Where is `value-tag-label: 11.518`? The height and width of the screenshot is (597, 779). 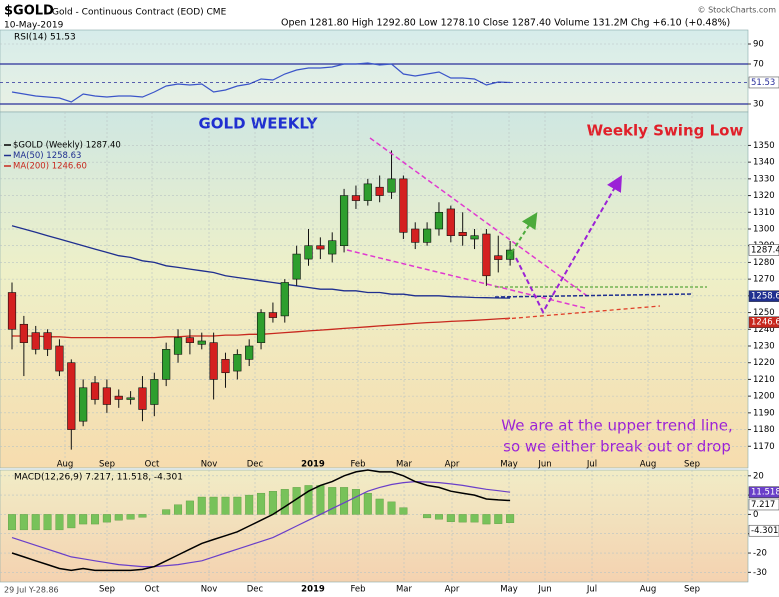
value-tag-label: 11.518 is located at coordinates (765, 493).